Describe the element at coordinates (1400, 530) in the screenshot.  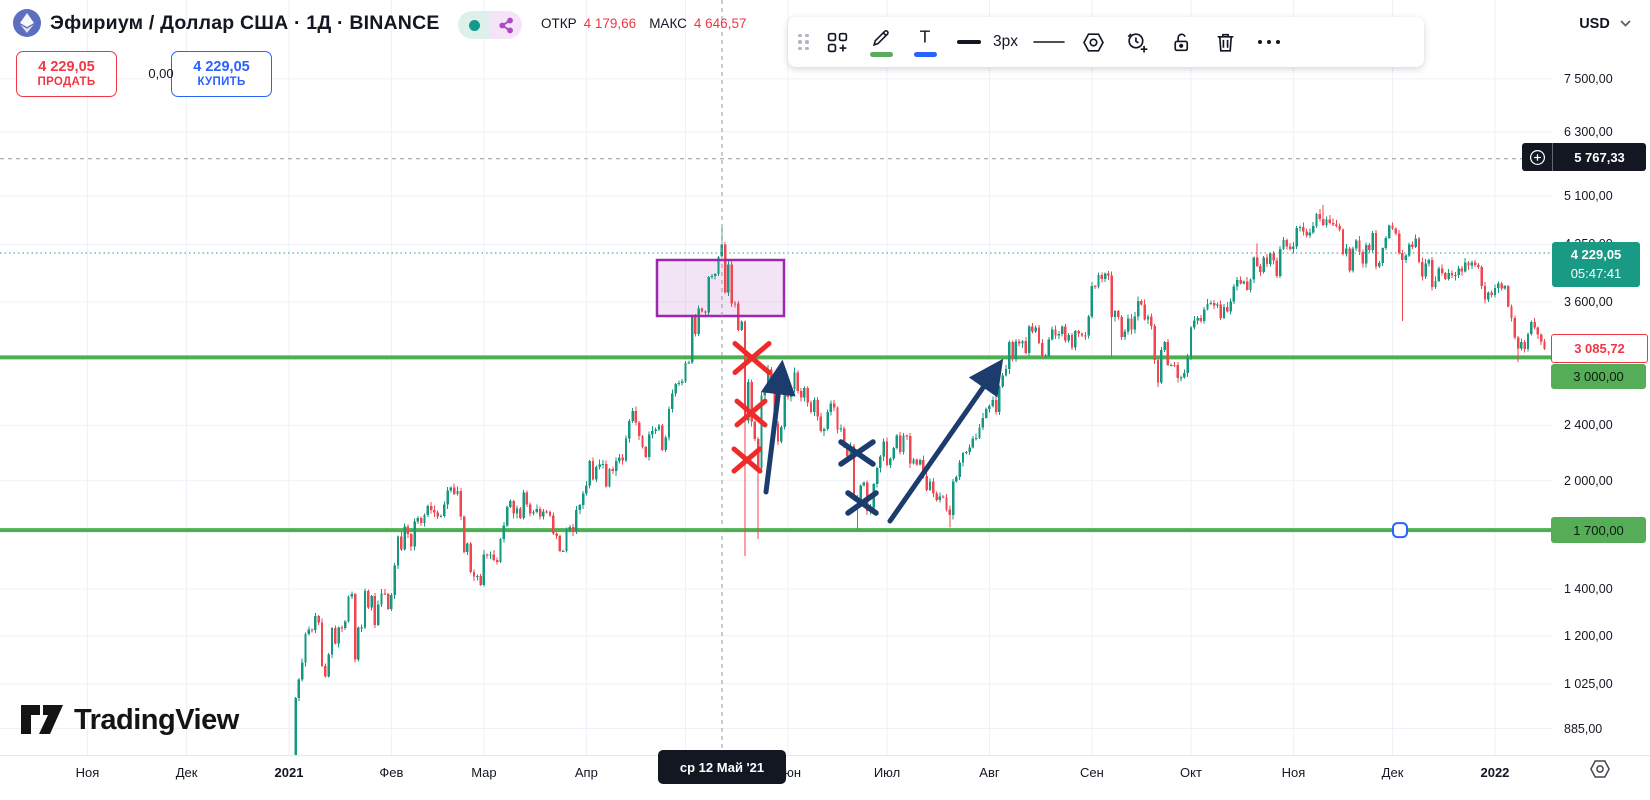
I see `line-handle` at that location.